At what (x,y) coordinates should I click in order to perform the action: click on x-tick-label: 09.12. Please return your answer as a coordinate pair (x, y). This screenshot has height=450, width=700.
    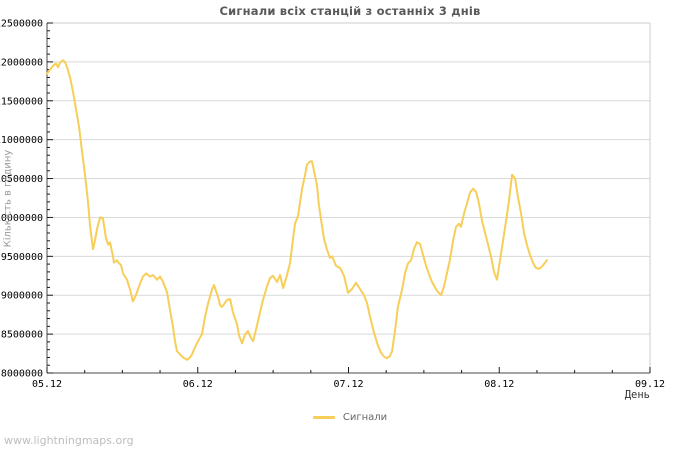
    Looking at the image, I should click on (650, 384).